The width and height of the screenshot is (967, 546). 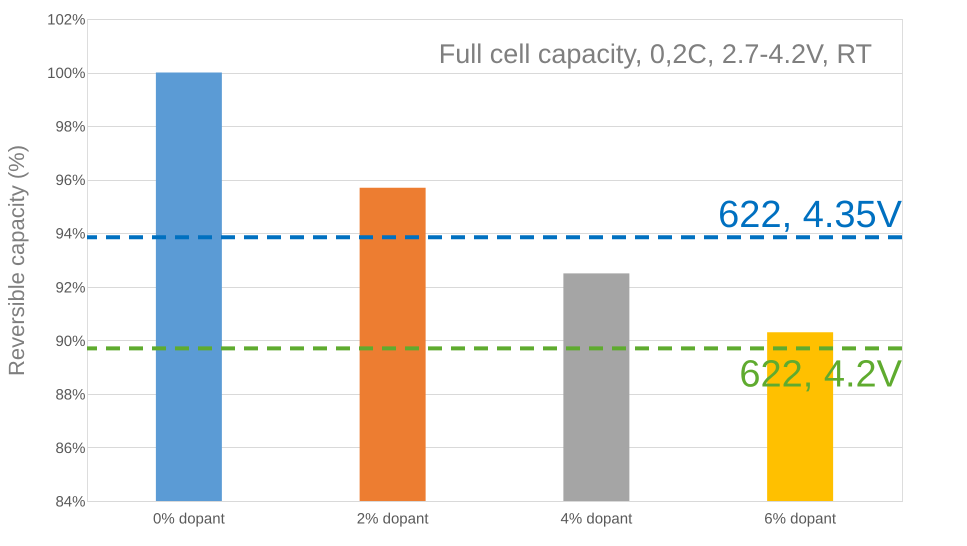 What do you see at coordinates (70, 287) in the screenshot?
I see `y-tick-label: 92%` at bounding box center [70, 287].